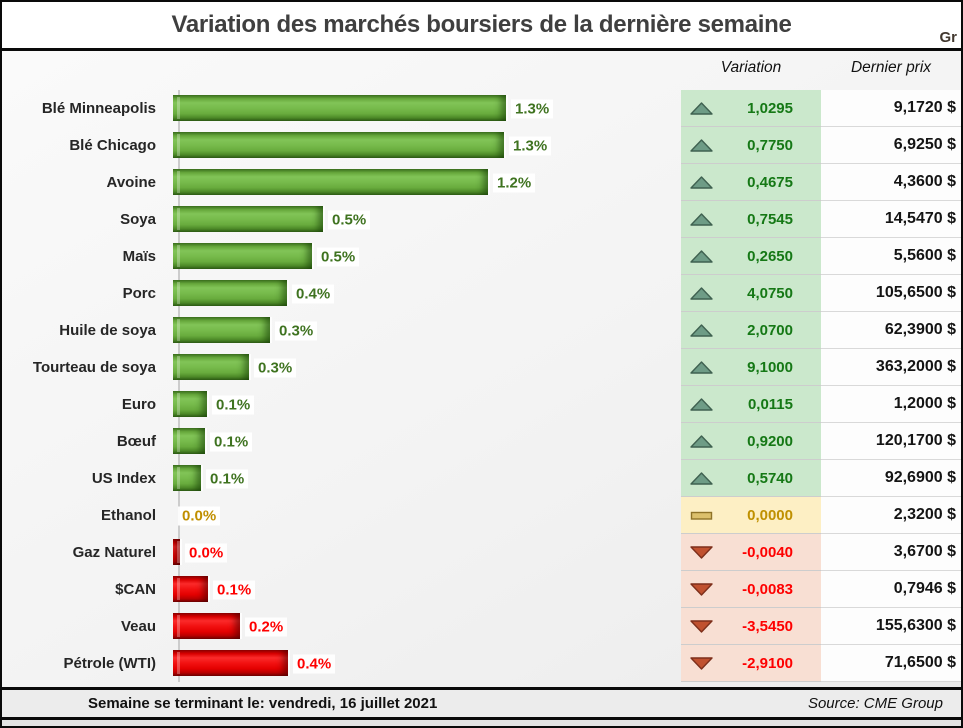 The image size is (963, 728). Describe the element at coordinates (751, 552) in the screenshot. I see `variation-cell: -0,0040` at that location.